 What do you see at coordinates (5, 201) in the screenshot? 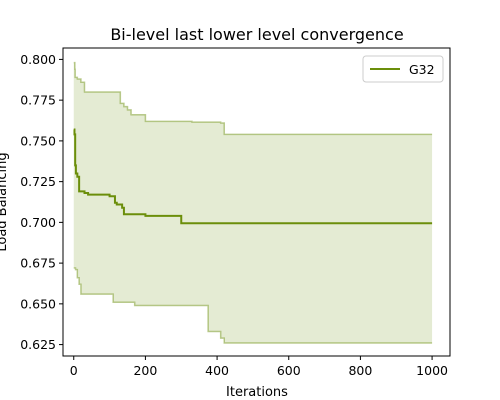
I see `y-axis-label: Load Balancing` at bounding box center [5, 201].